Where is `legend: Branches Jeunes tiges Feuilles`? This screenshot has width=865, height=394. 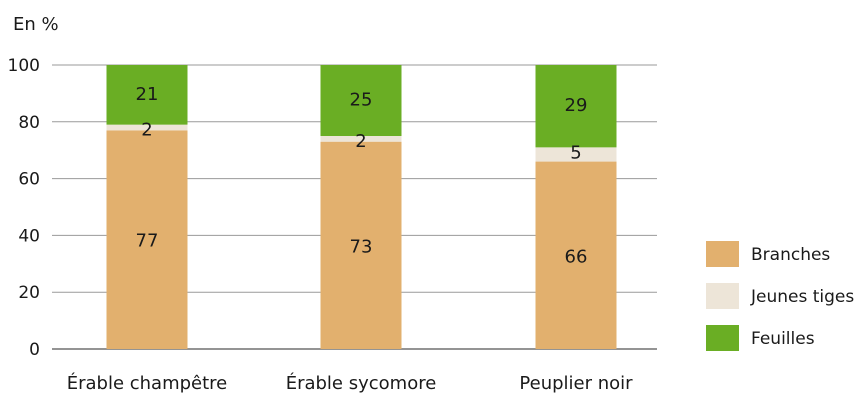 legend: Branches Jeunes tiges Feuilles is located at coordinates (780, 296).